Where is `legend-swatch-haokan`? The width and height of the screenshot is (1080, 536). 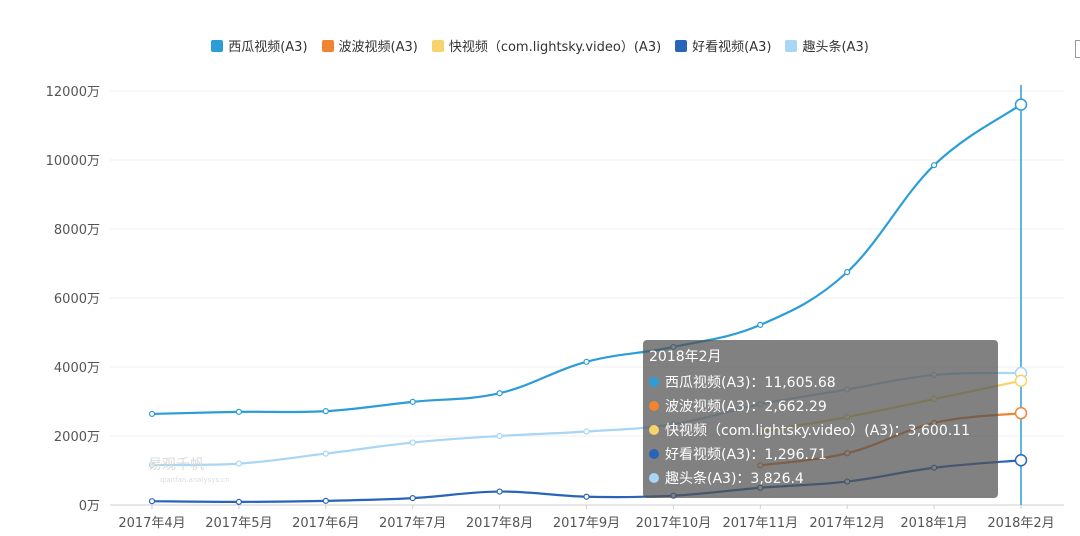
legend-swatch-haokan is located at coordinates (681, 45).